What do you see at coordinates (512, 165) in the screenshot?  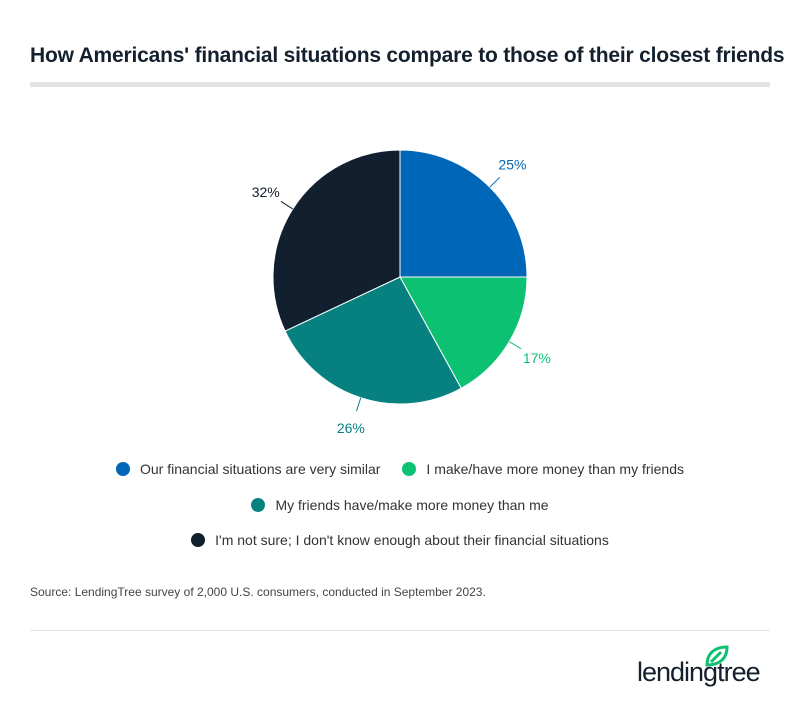 I see `data-label: 25%` at bounding box center [512, 165].